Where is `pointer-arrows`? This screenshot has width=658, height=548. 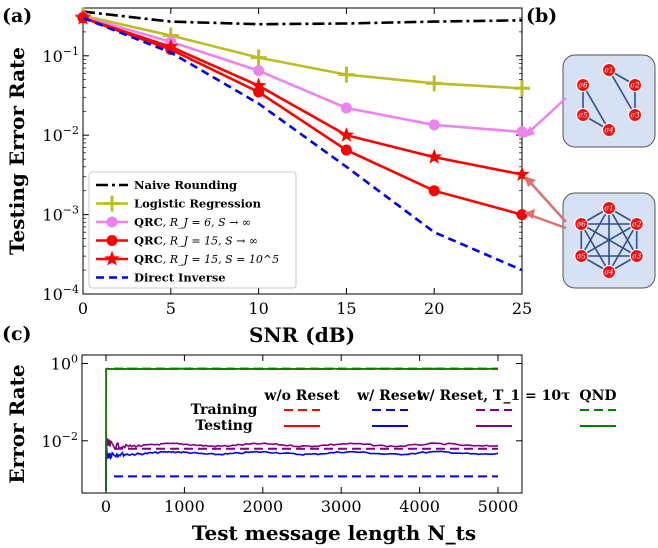
pointer-arrows is located at coordinates (545, 163).